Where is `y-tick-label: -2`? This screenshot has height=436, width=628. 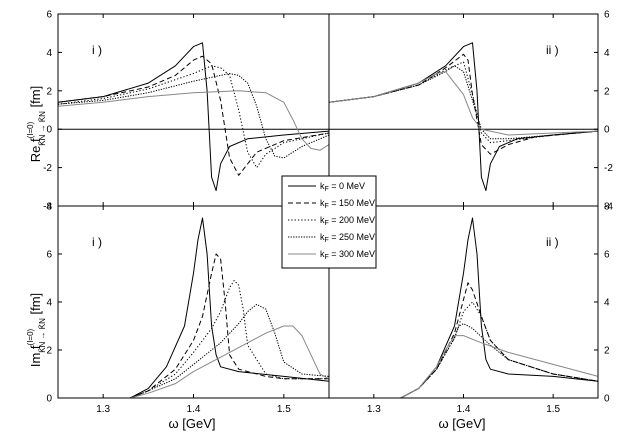
y-tick-label: -2 is located at coordinates (47, 168).